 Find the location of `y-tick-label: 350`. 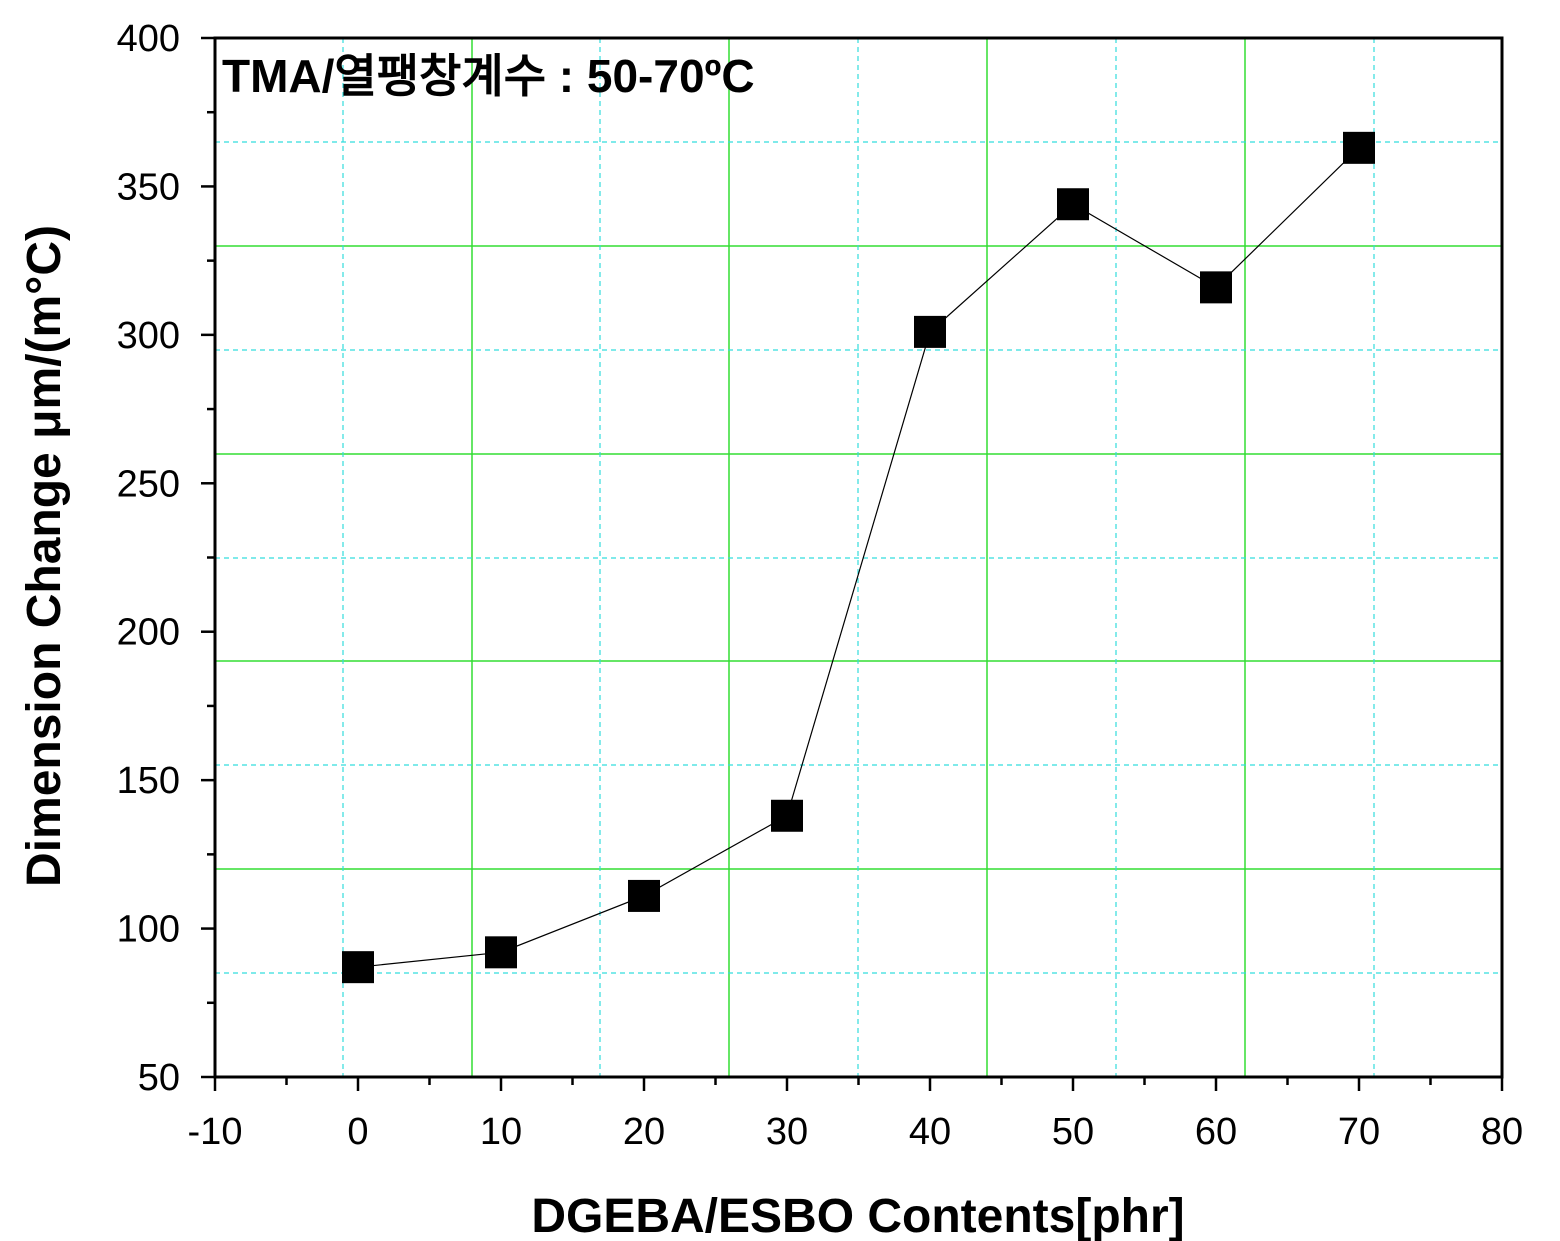

y-tick-label: 350 is located at coordinates (148, 187).